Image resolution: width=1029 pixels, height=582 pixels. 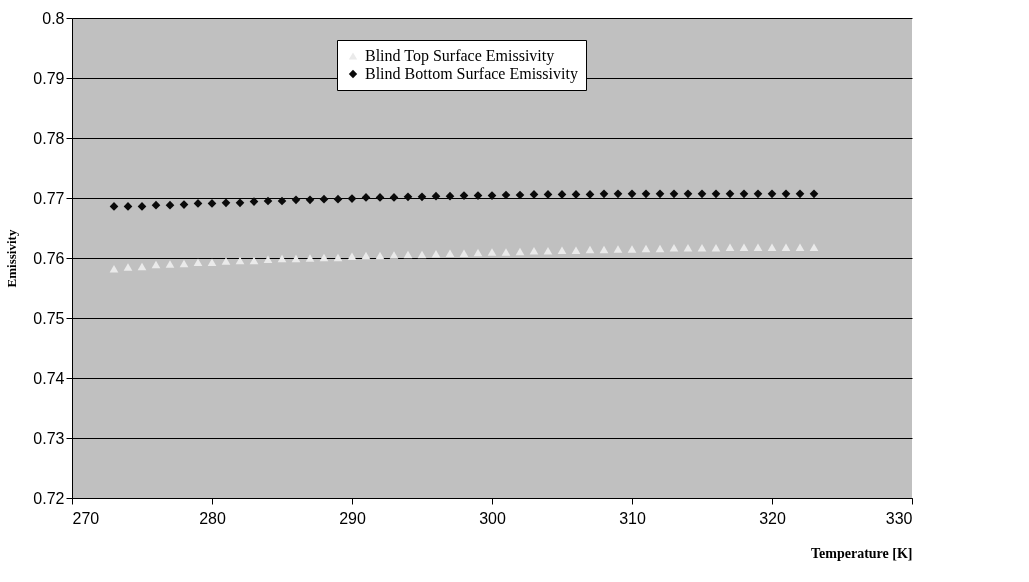 What do you see at coordinates (352, 518) in the screenshot?
I see `x-tick-label: 290` at bounding box center [352, 518].